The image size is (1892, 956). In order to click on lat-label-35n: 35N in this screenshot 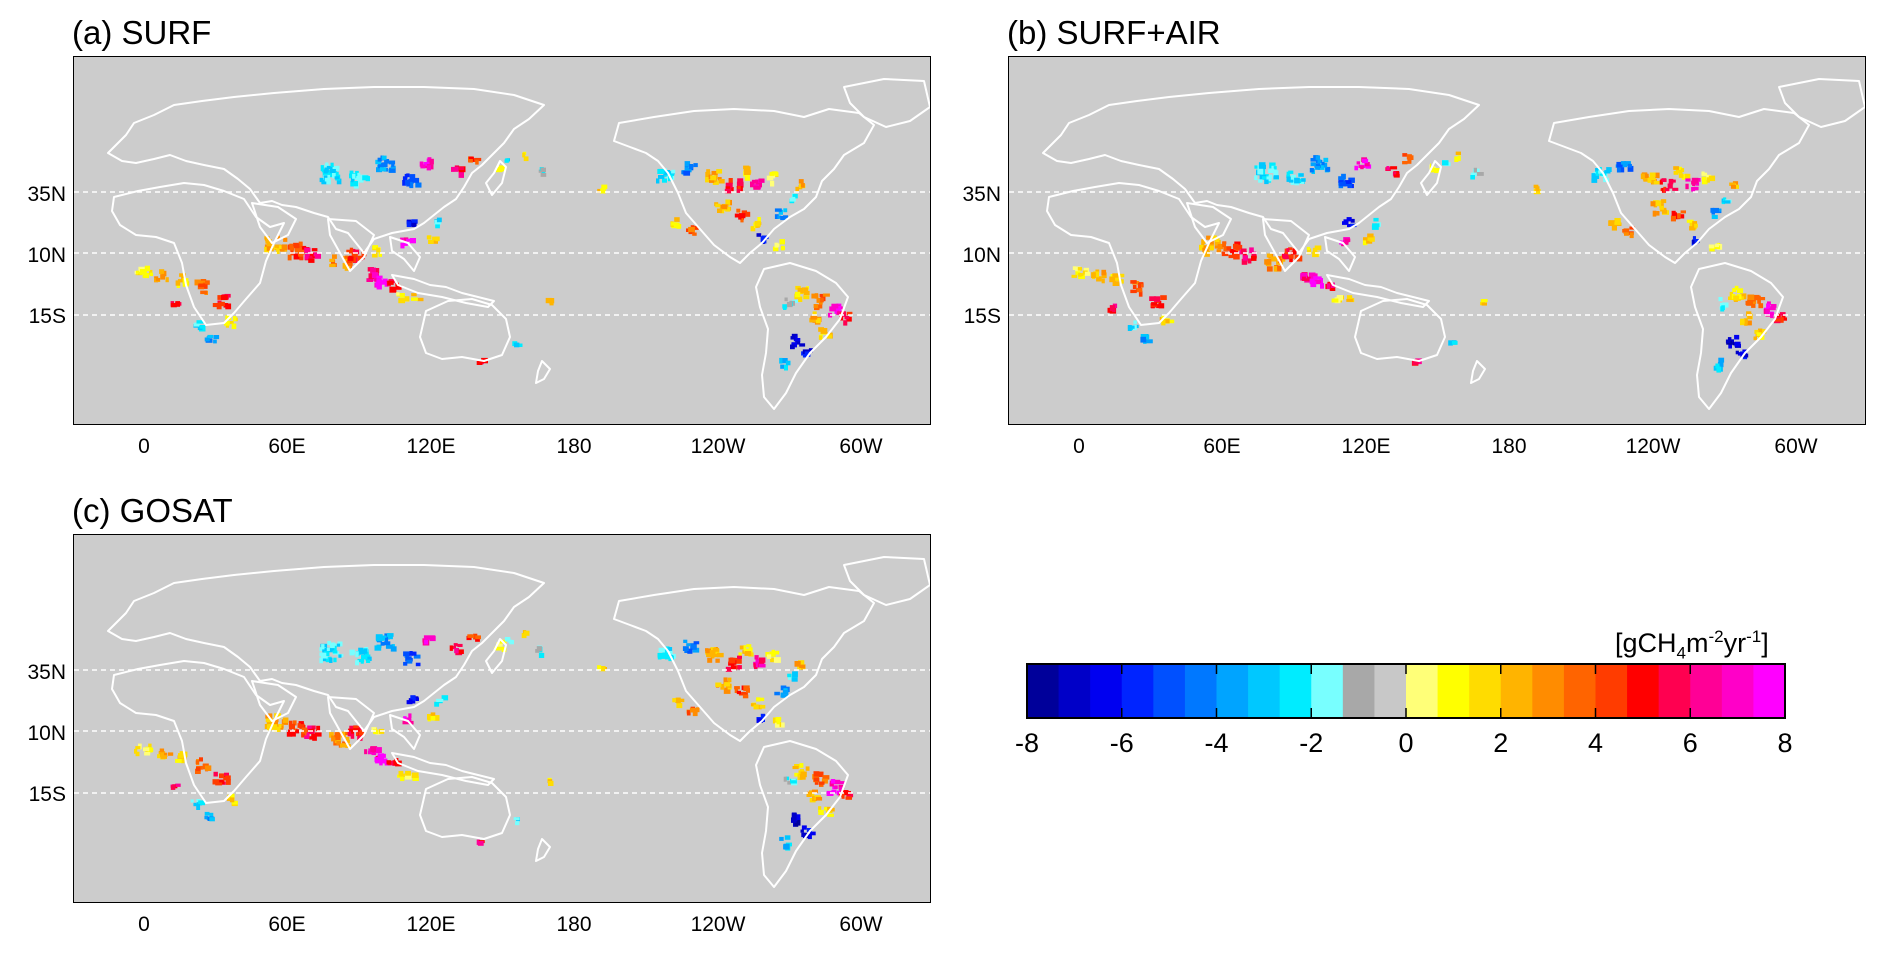, I will do `click(46, 672)`.